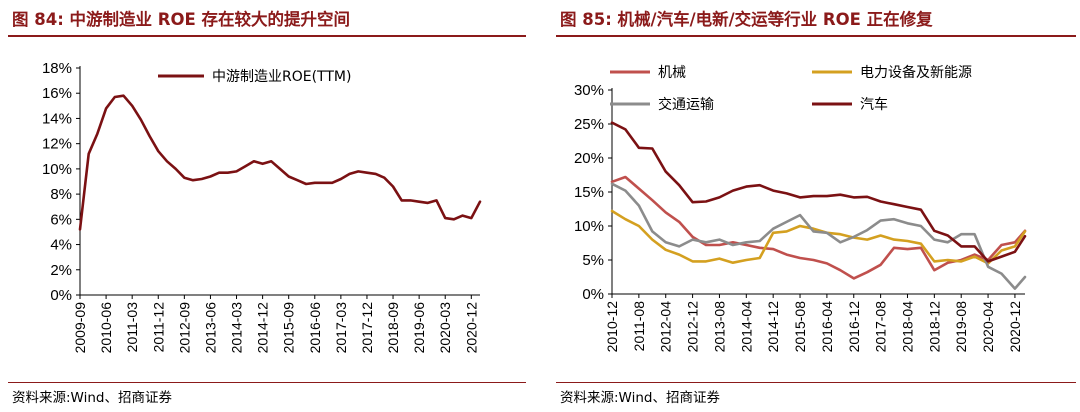 This screenshot has width=1080, height=412. I want to click on x-tick-label: 2011-08, so click(639, 326).